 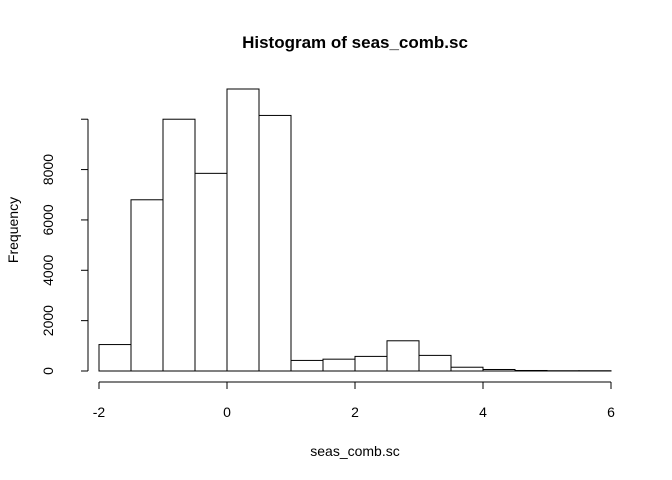 What do you see at coordinates (99, 412) in the screenshot?
I see `x-tick-label: -2` at bounding box center [99, 412].